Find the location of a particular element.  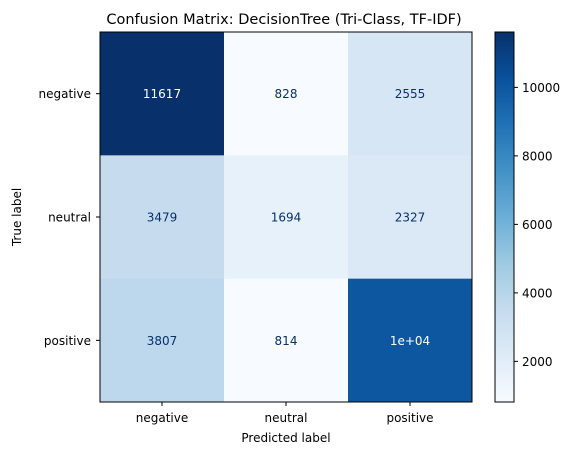

x-tick-label: negative is located at coordinates (162, 418).